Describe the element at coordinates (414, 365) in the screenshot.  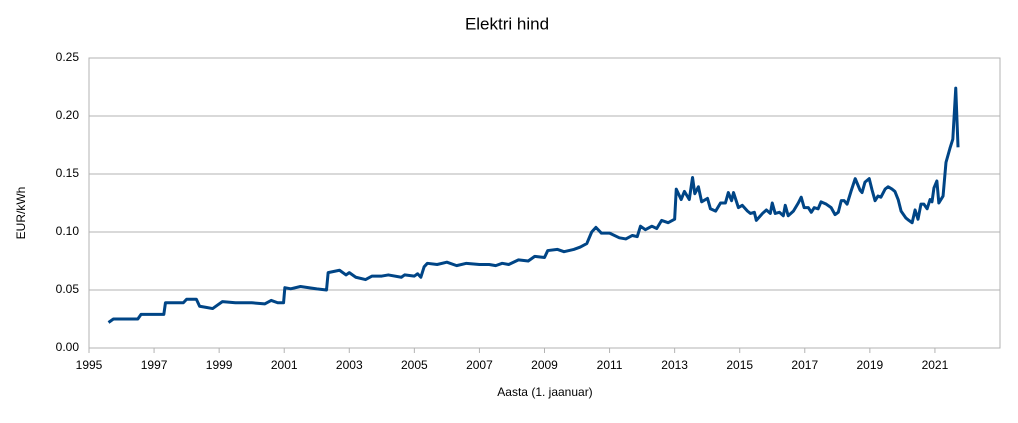
I see `x-tick-label: 2005` at that location.